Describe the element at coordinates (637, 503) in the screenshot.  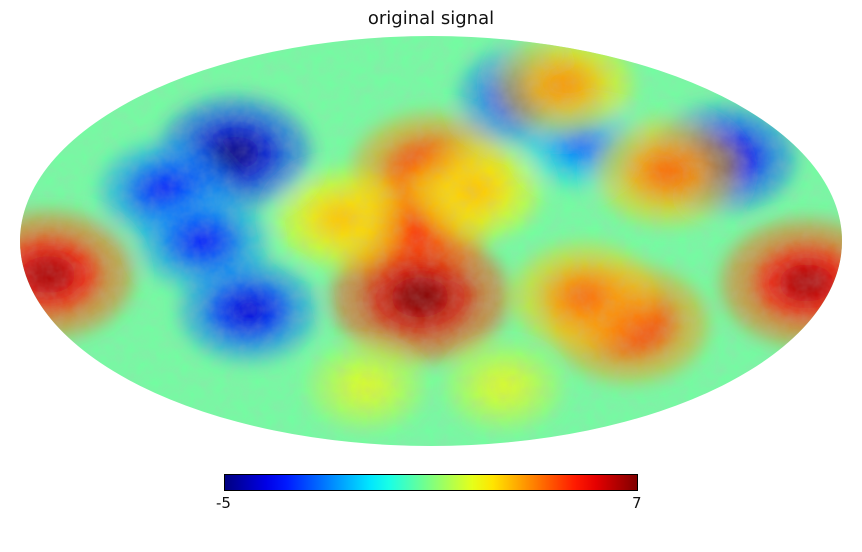
I see `colorbar-max-label: 7` at that location.